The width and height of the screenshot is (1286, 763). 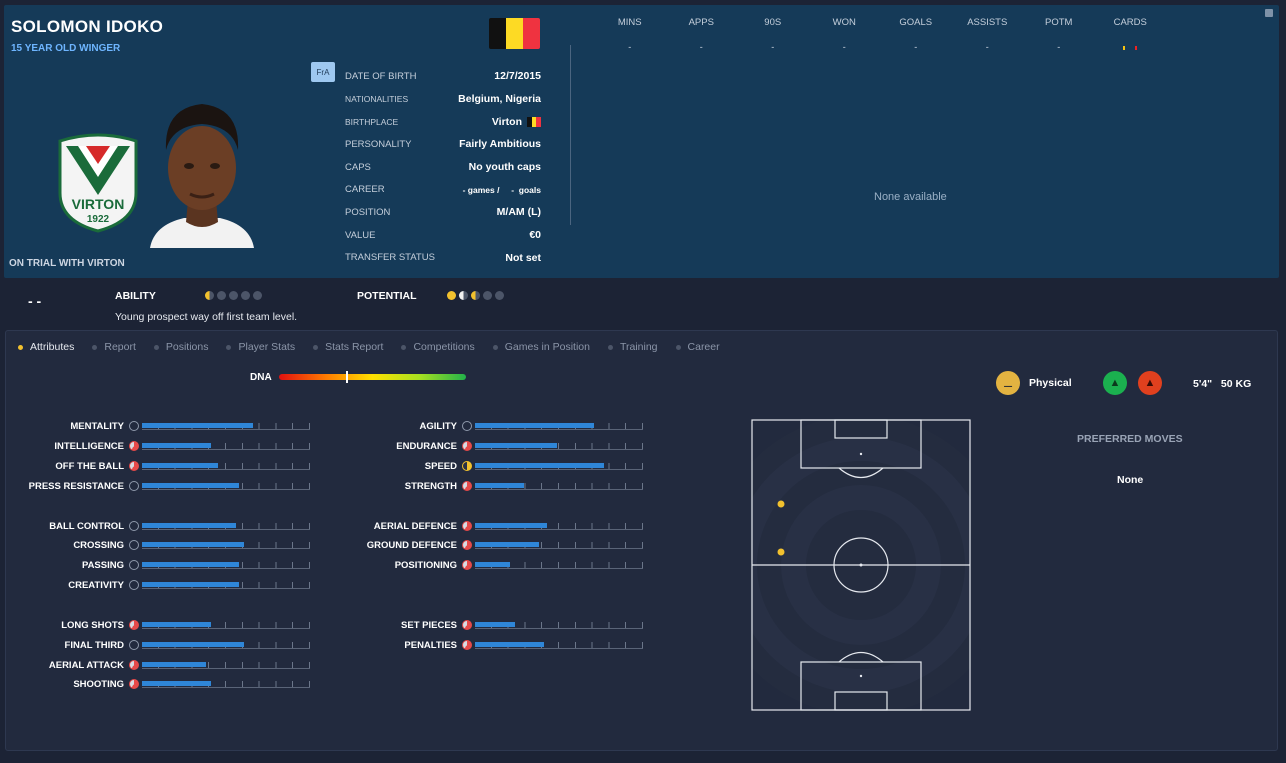 I want to click on attribute-row: SPEED, so click(x=492, y=466).